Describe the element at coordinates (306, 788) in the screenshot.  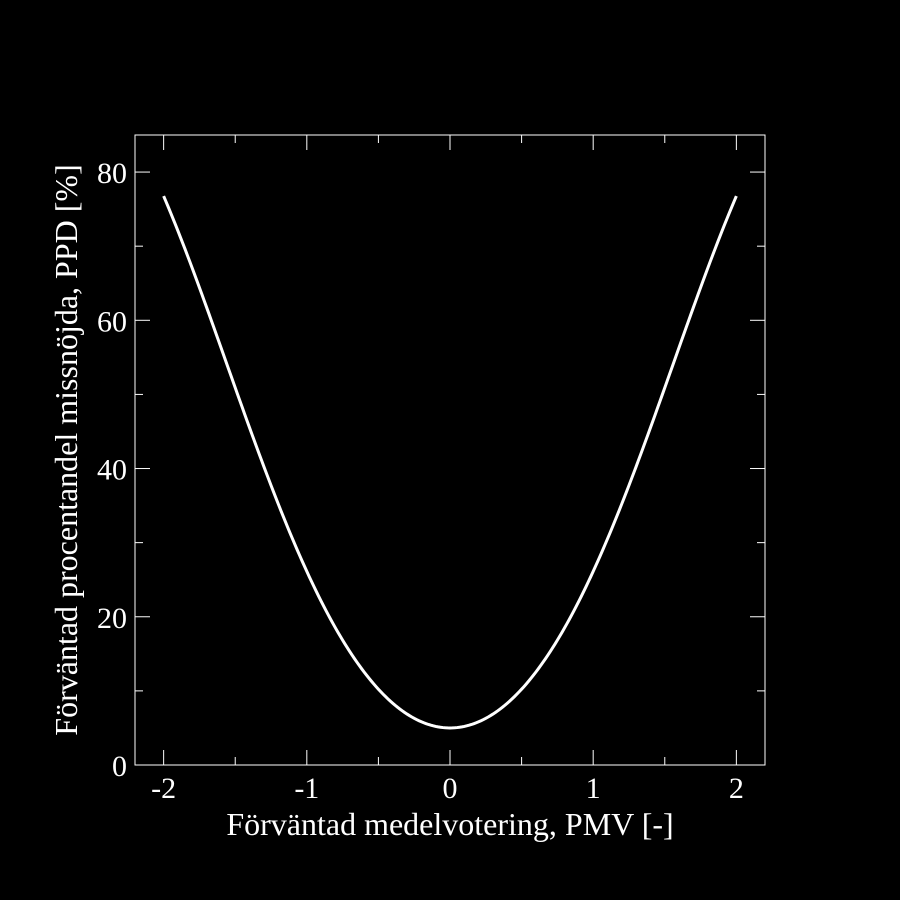
I see `x-tick-label: -1` at that location.